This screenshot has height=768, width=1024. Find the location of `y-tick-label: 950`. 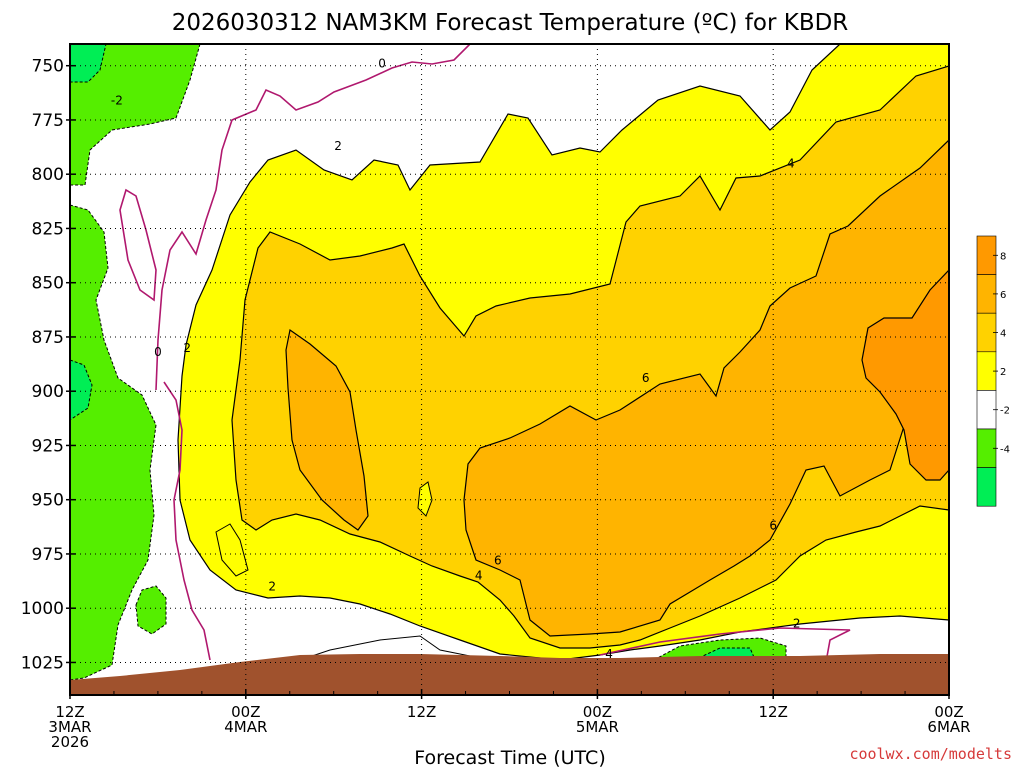

y-tick-label: 950 is located at coordinates (48, 501).